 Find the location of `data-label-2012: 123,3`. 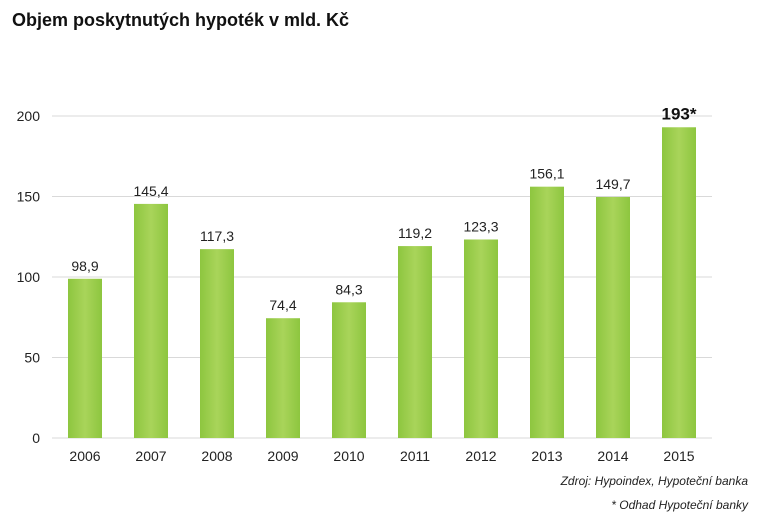

data-label-2012: 123,3 is located at coordinates (480, 226).